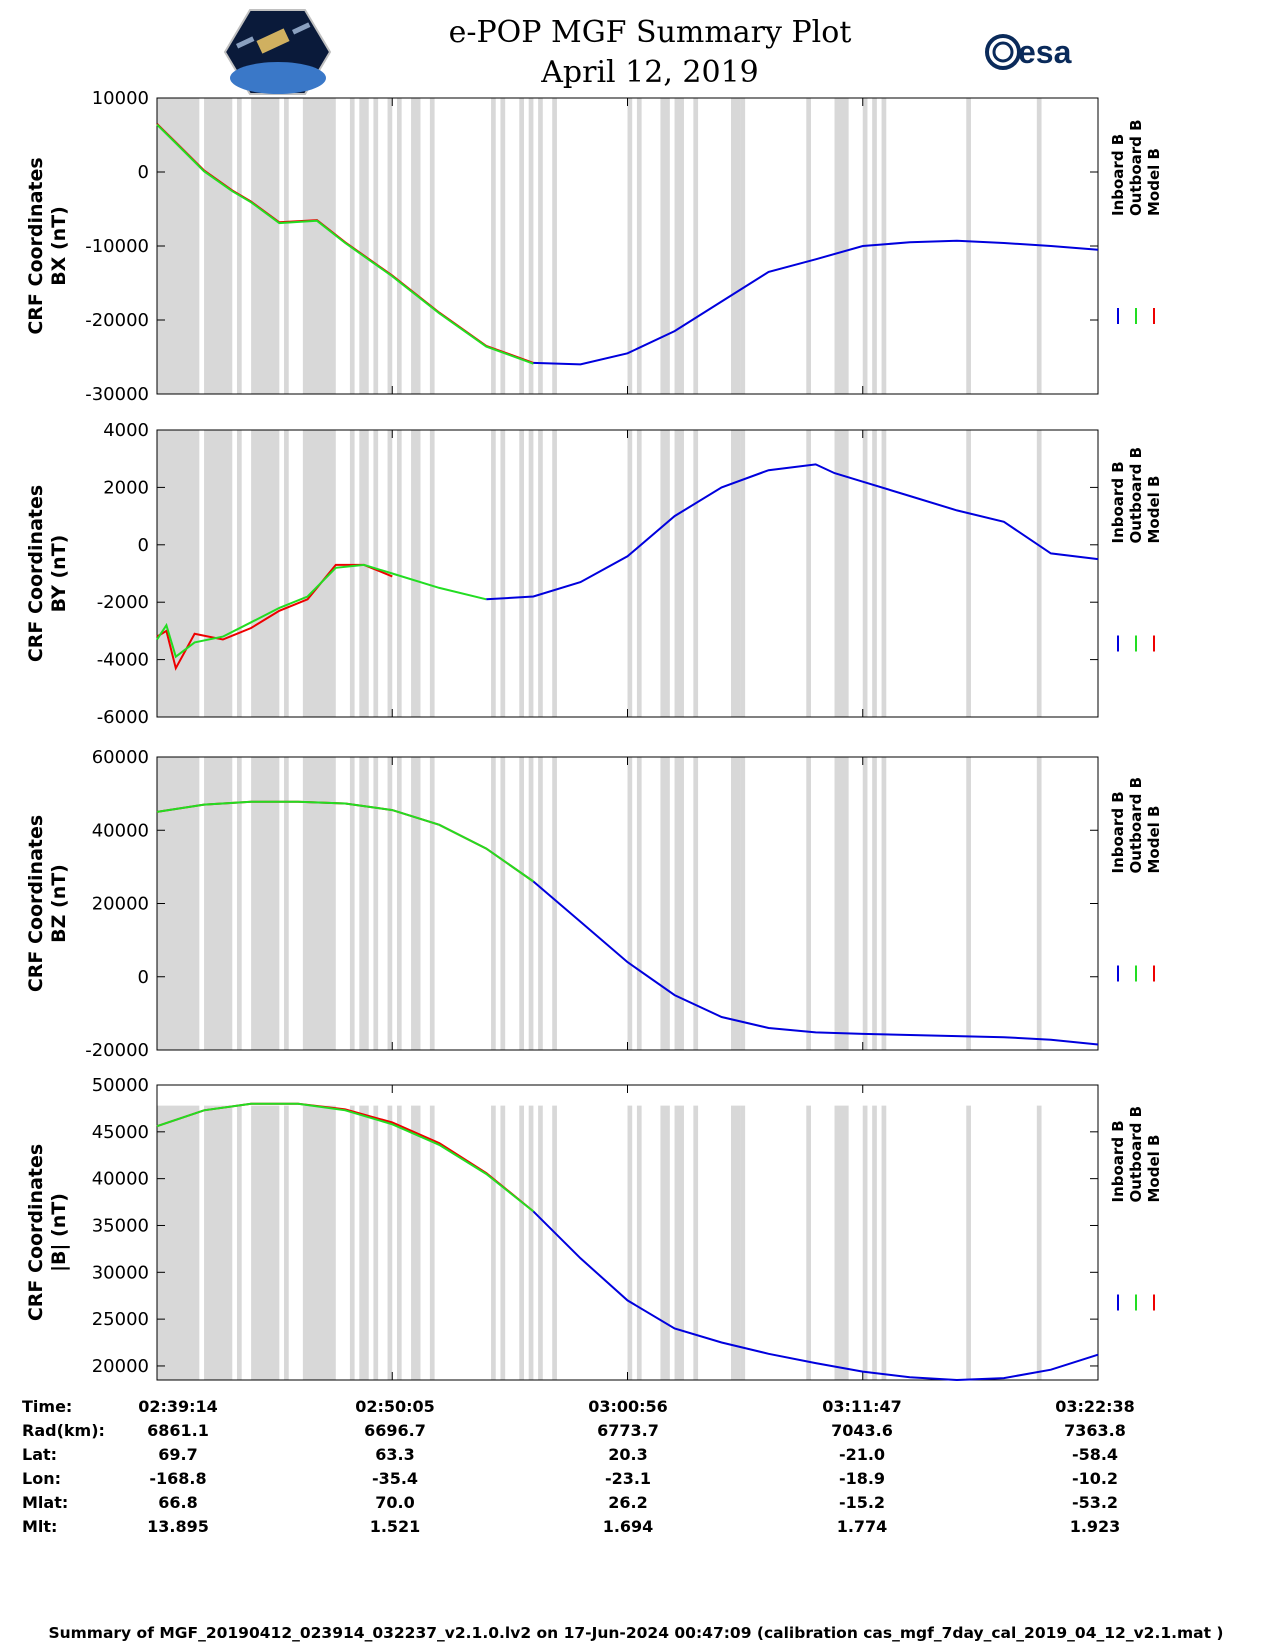 The image size is (1275, 1650). What do you see at coordinates (862, 1478) in the screenshot?
I see `table-cell: -18.9` at bounding box center [862, 1478].